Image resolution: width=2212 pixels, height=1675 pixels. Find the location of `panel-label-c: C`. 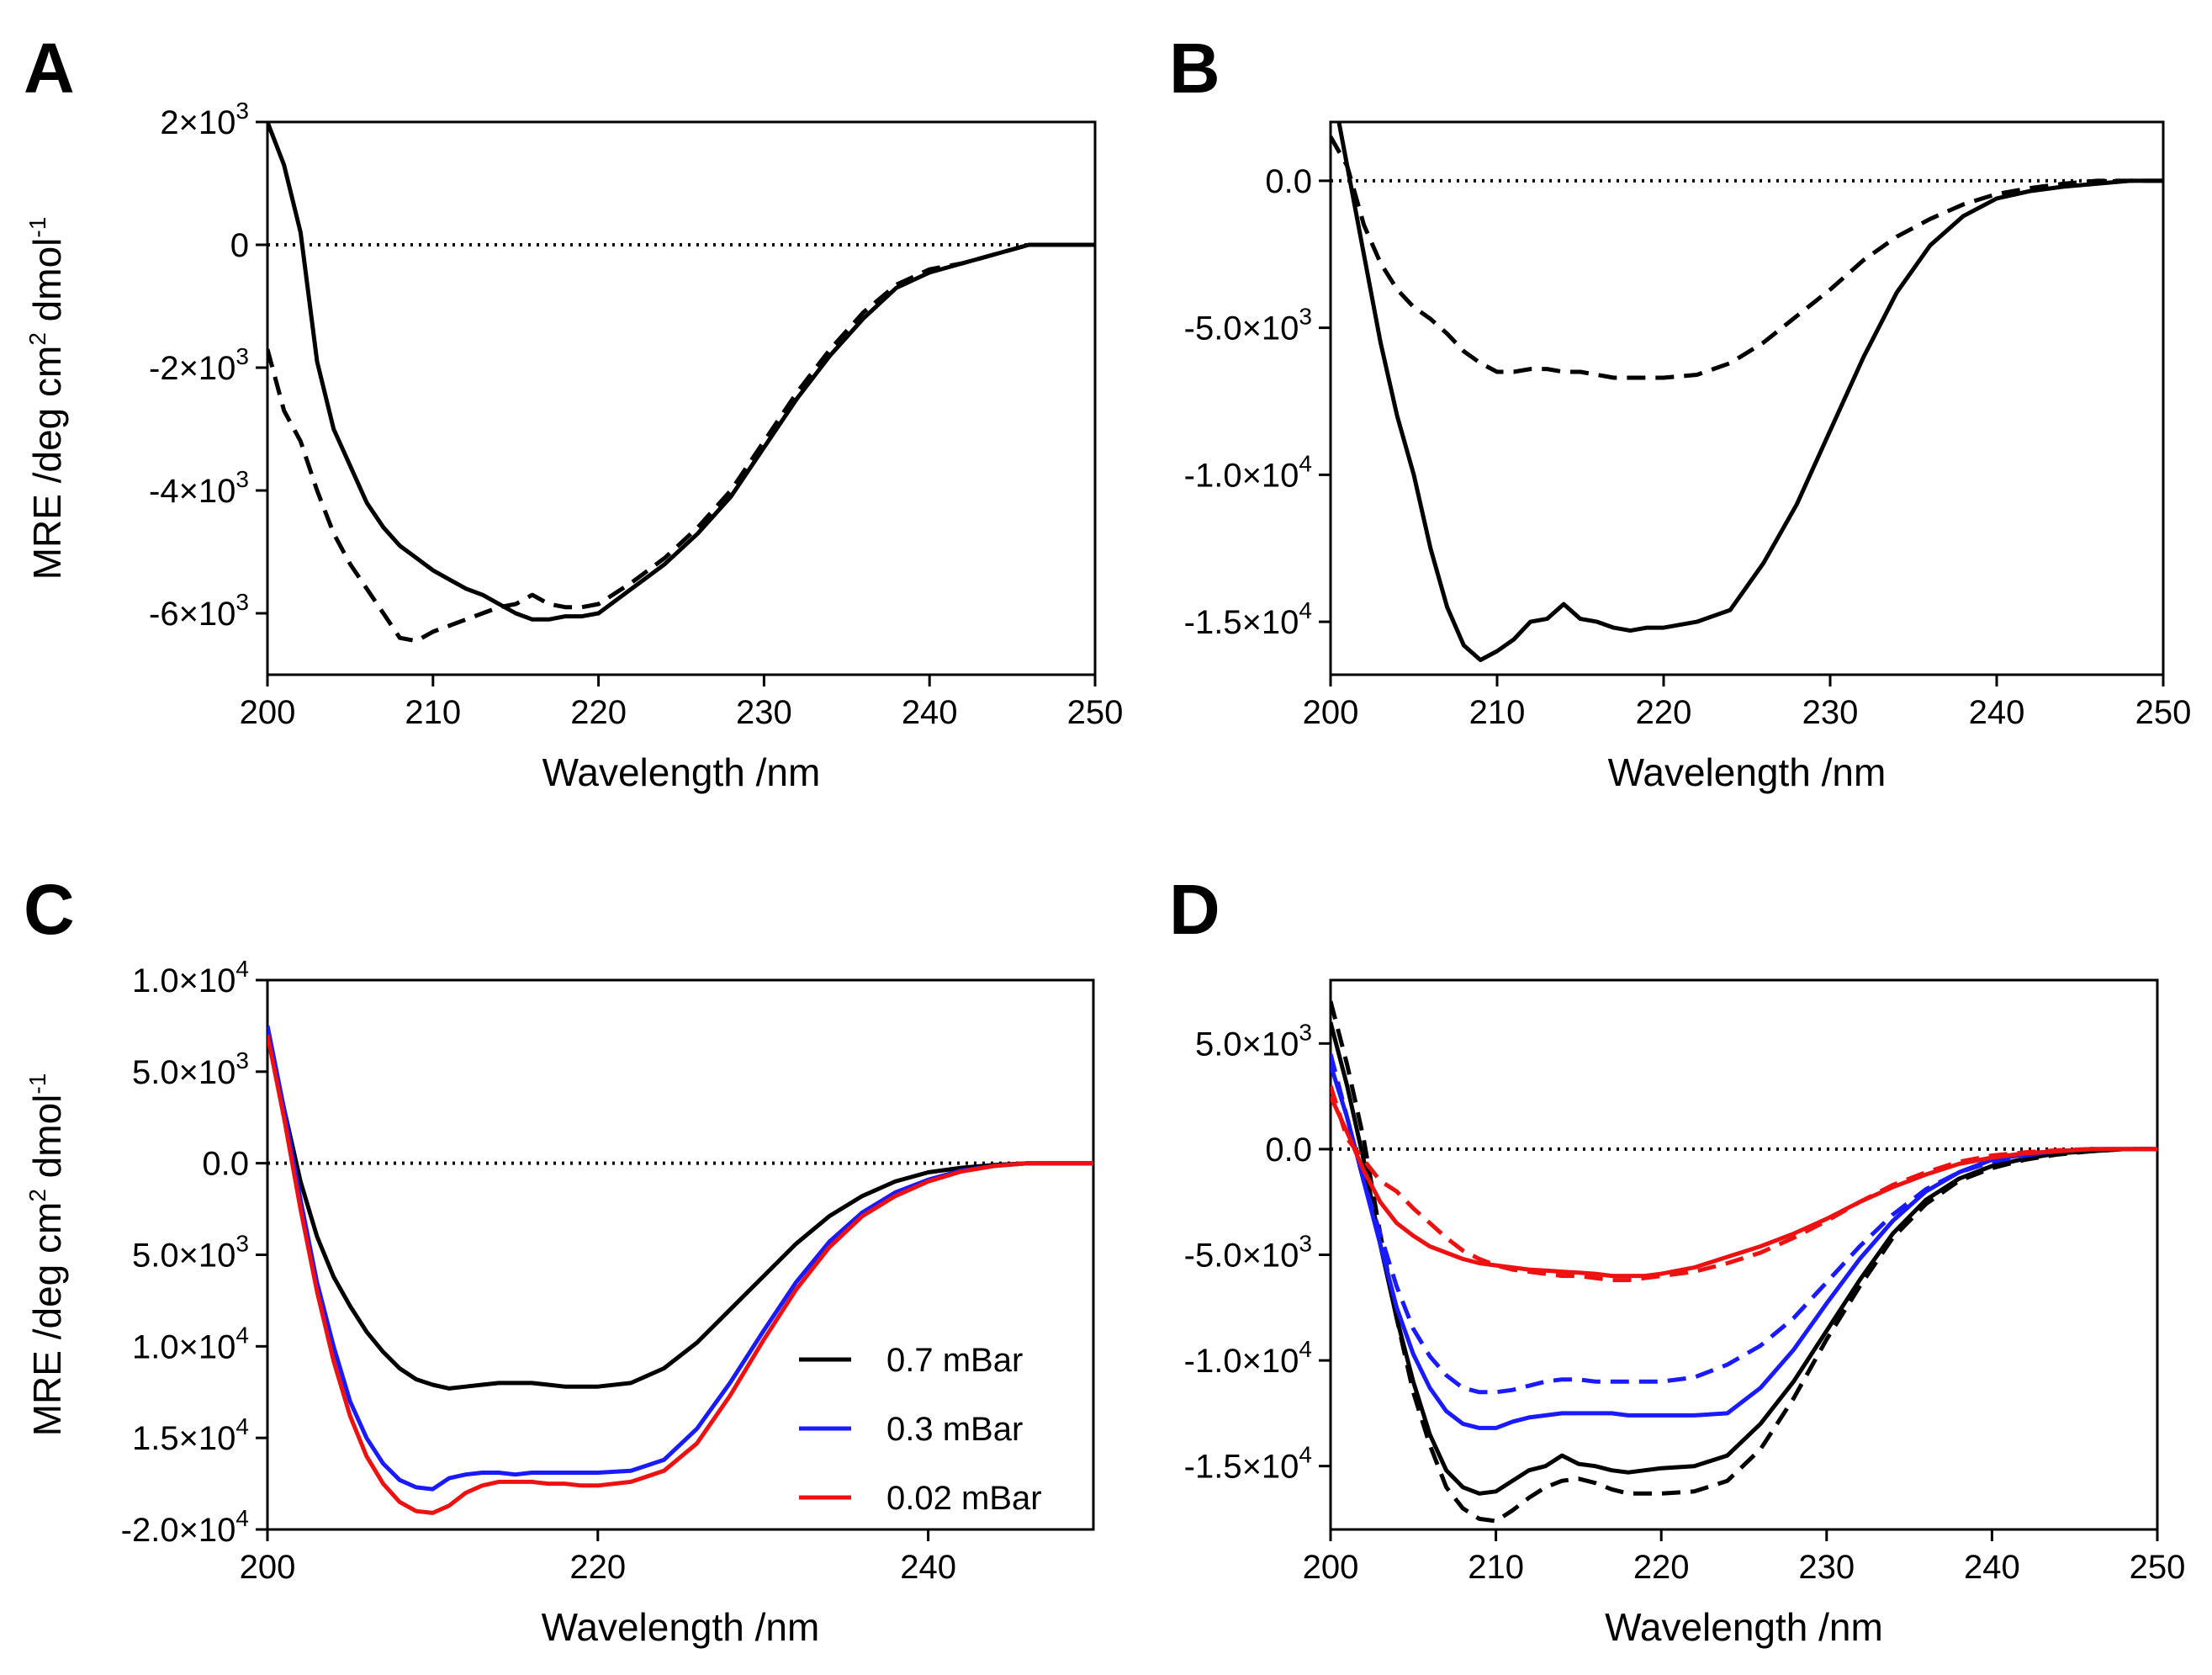

panel-label-c: C is located at coordinates (49, 909).